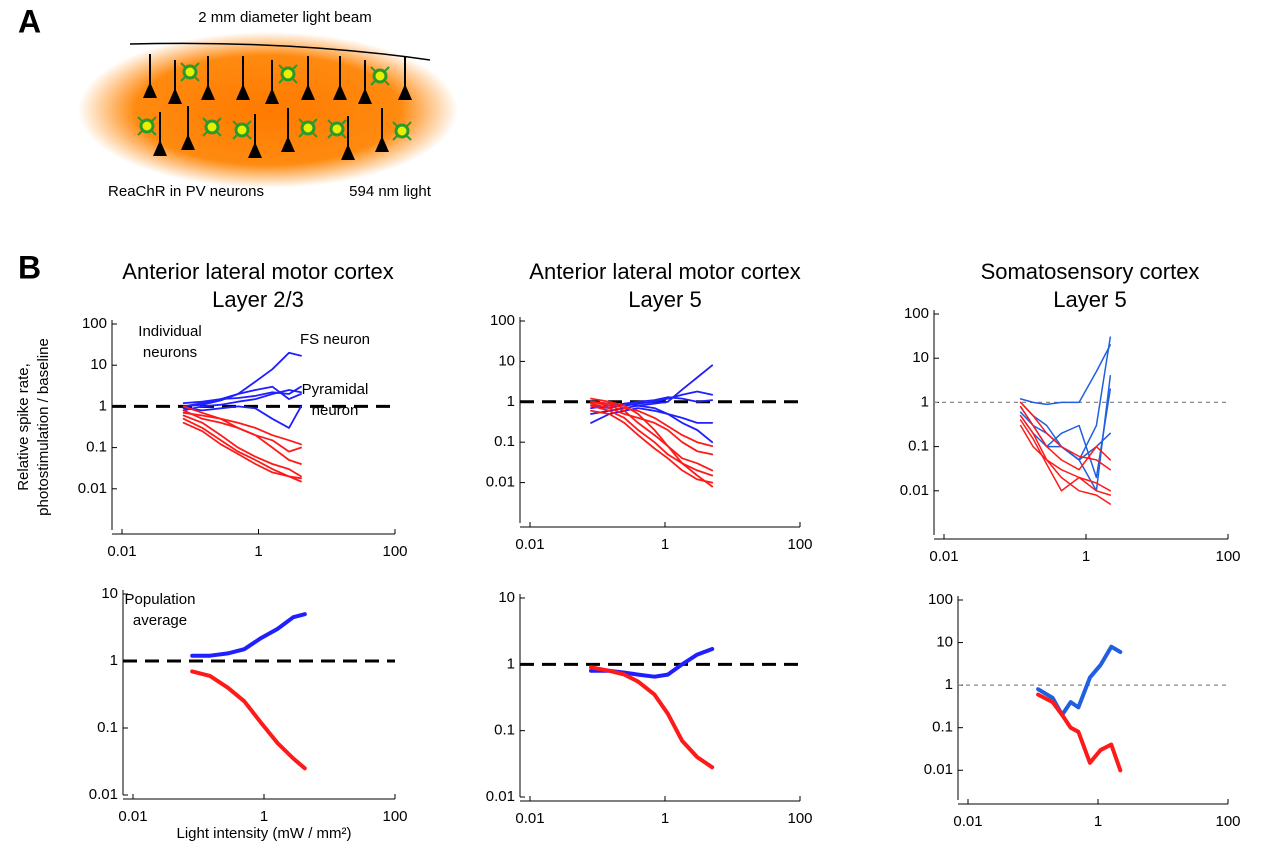 The height and width of the screenshot is (845, 1265). I want to click on light-label: 594 nm light, so click(390, 191).